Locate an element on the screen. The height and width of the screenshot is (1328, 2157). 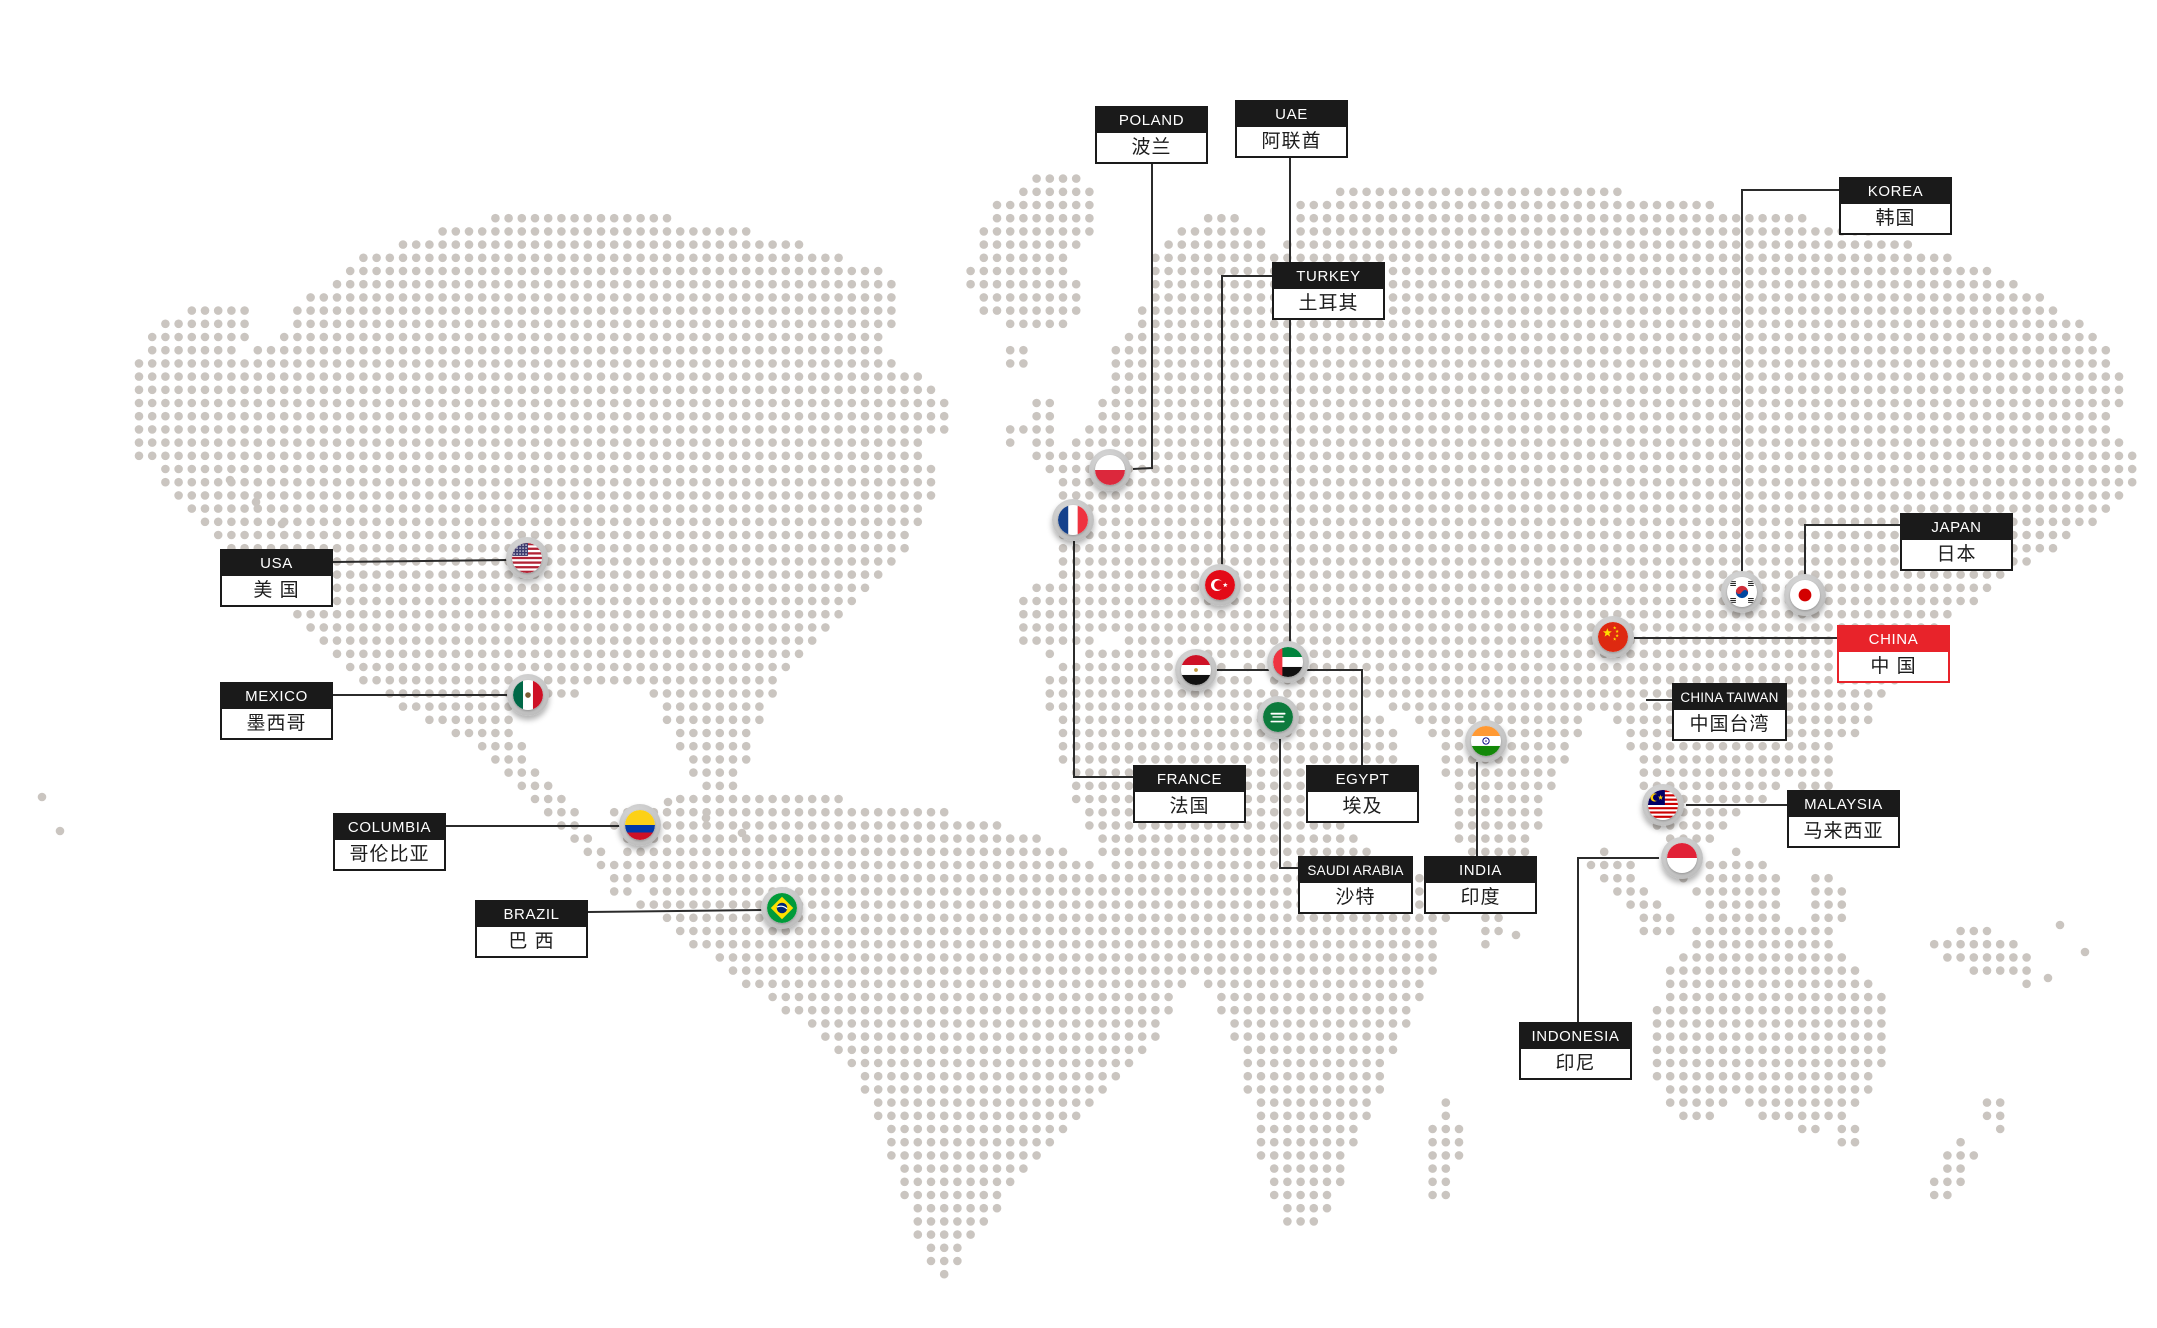
saudi_arabia-label-zh: 沙特 is located at coordinates (1355, 897).